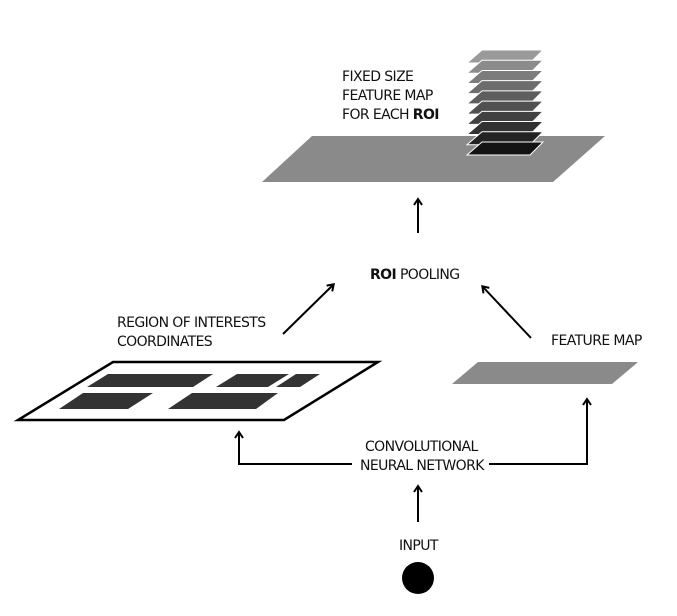  What do you see at coordinates (433, 159) in the screenshot?
I see `output-feature-plane` at bounding box center [433, 159].